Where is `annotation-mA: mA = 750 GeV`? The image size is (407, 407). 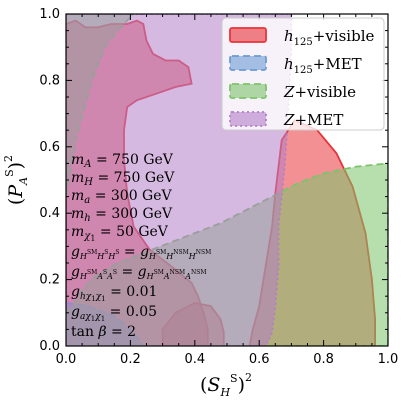 annotation-mA: mA = 750 GeV is located at coordinates (122, 161).